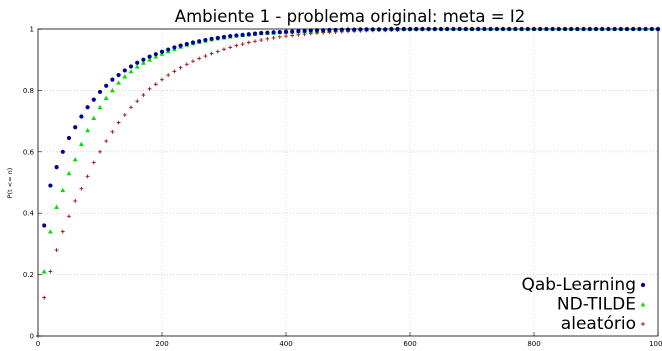 Image resolution: width=662 pixels, height=351 pixels. I want to click on x-tick-label: 0, so click(38, 344).